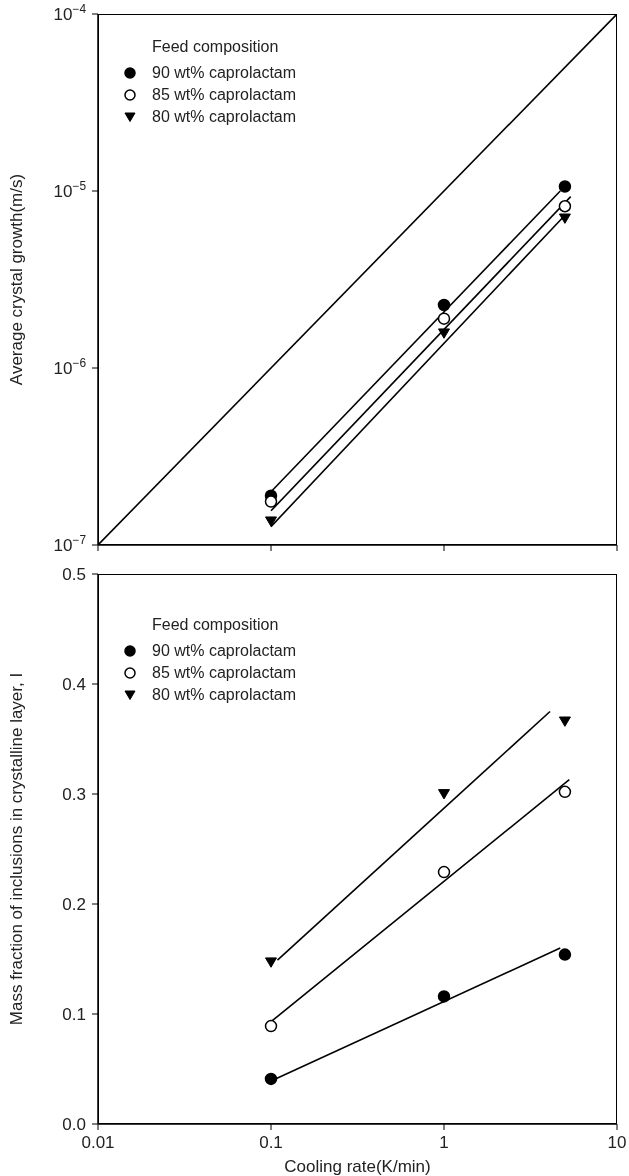 This screenshot has height=1176, width=629. Describe the element at coordinates (74, 684) in the screenshot. I see `y-tick-label: 0.4` at that location.